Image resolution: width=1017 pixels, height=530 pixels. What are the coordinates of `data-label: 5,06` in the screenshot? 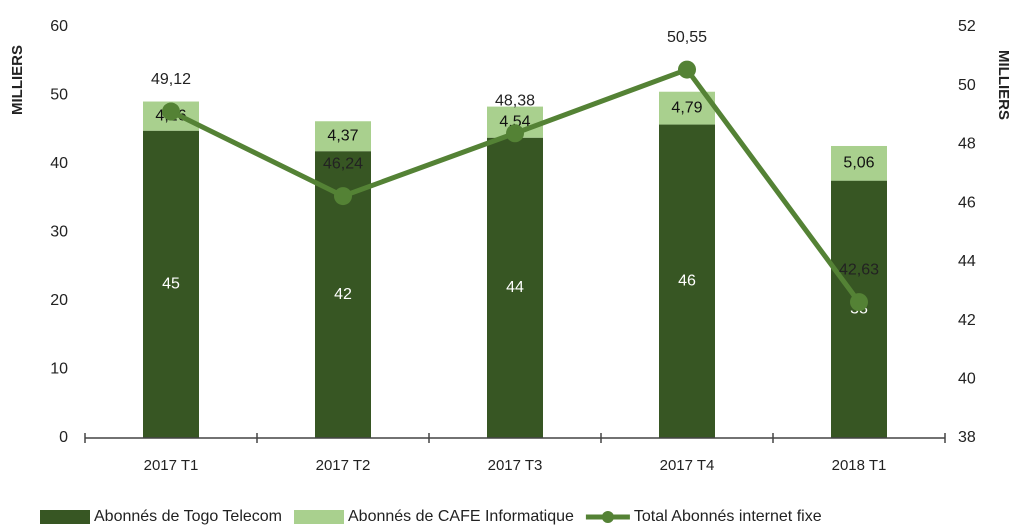 It's located at (858, 163).